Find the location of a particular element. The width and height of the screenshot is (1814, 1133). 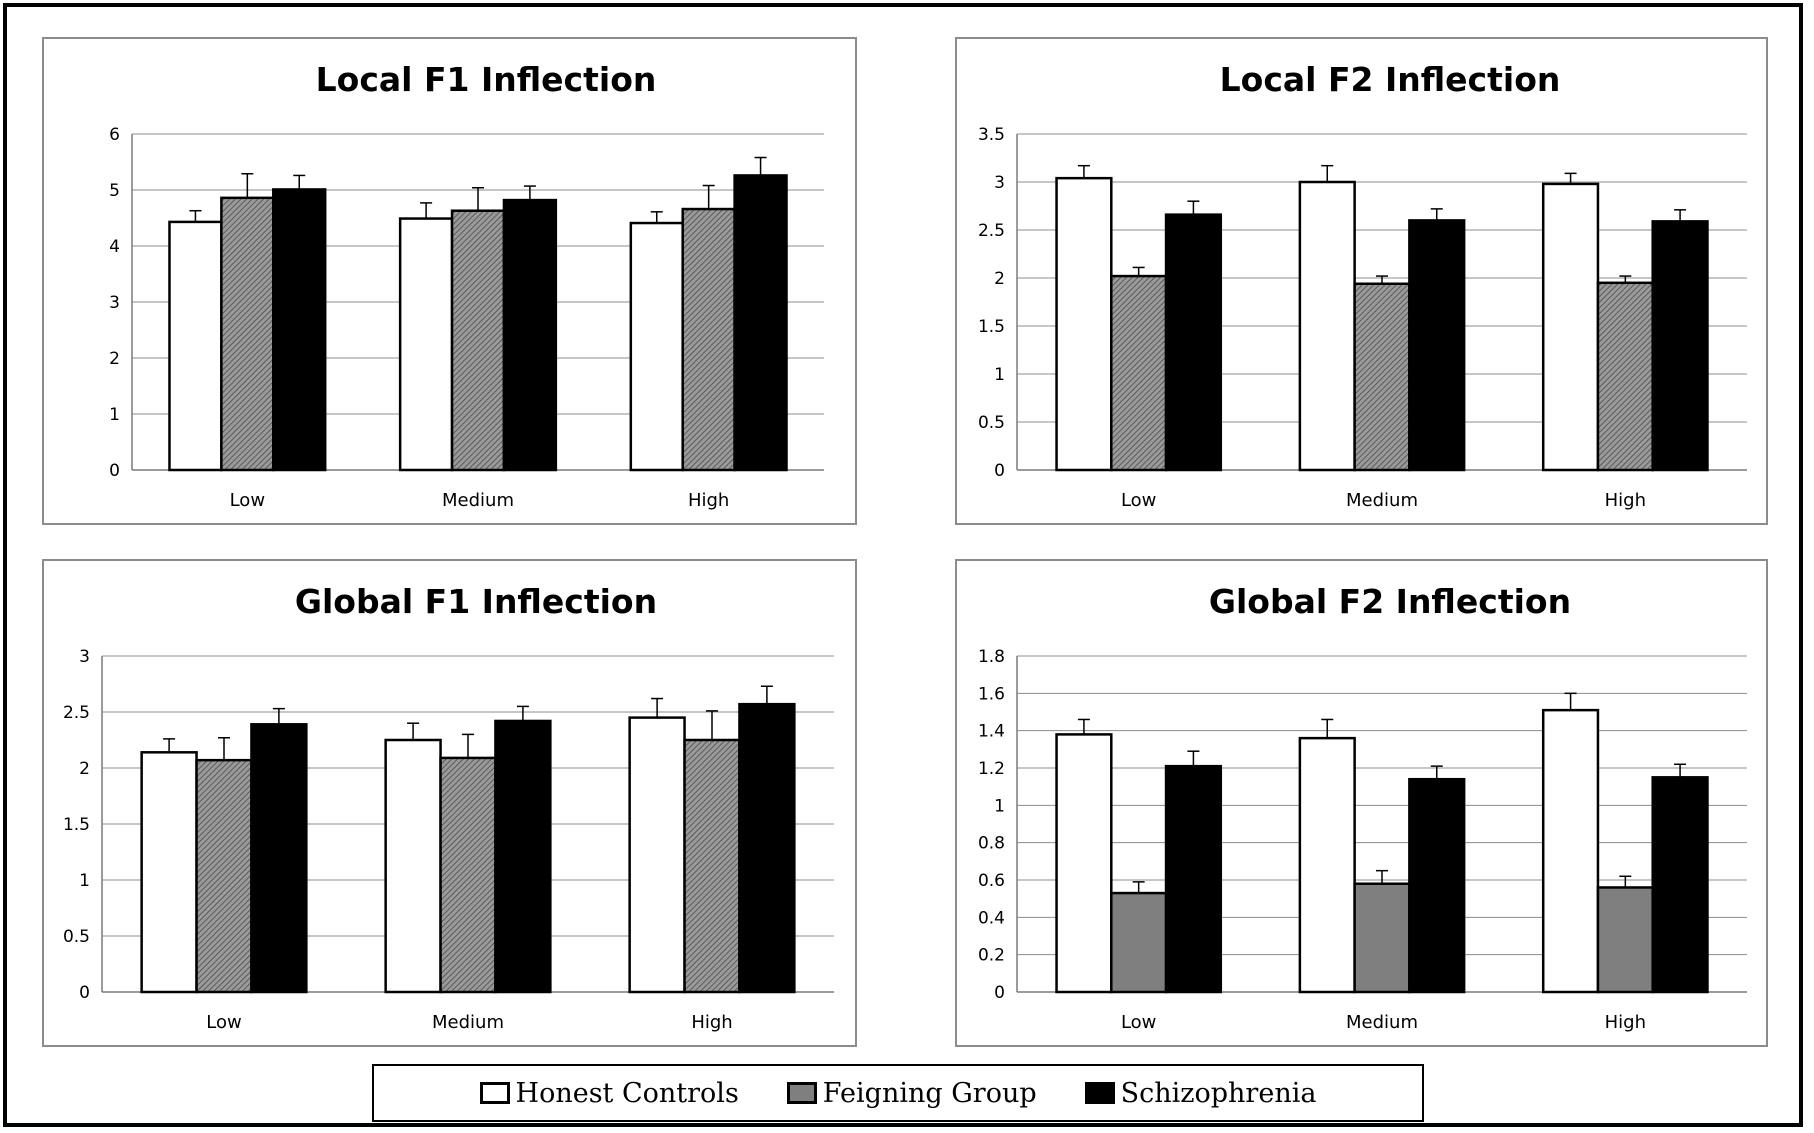

y-tick-label: 5 is located at coordinates (114, 191).